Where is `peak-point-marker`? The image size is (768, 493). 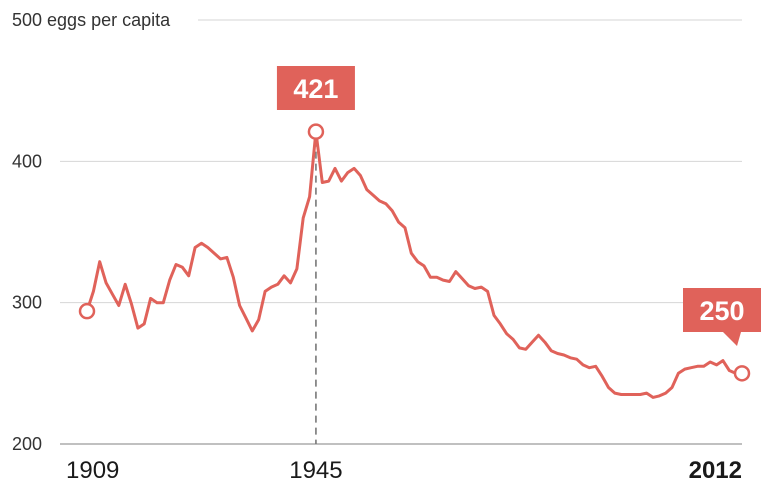 peak-point-marker is located at coordinates (316, 131).